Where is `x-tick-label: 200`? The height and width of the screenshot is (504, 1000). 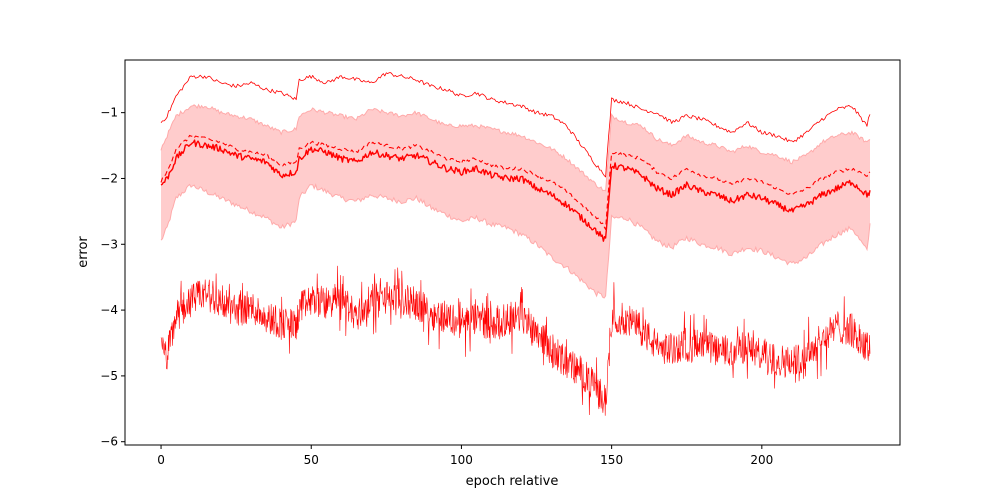 x-tick-label: 200 is located at coordinates (761, 460).